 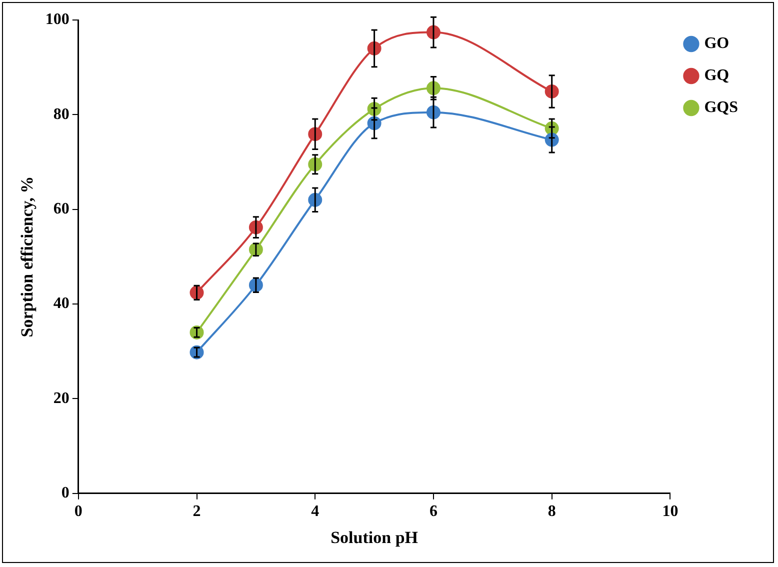 What do you see at coordinates (78, 511) in the screenshot?
I see `x-tick-label: 0` at bounding box center [78, 511].